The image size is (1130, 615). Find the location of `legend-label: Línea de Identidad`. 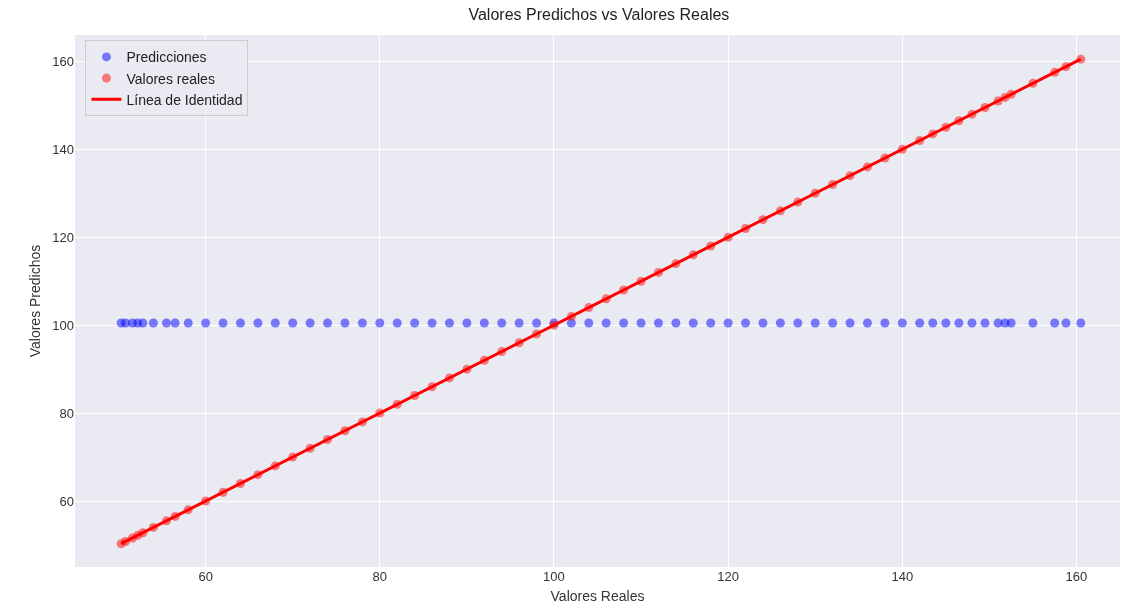

legend-label: Línea de Identidad is located at coordinates (184, 99).